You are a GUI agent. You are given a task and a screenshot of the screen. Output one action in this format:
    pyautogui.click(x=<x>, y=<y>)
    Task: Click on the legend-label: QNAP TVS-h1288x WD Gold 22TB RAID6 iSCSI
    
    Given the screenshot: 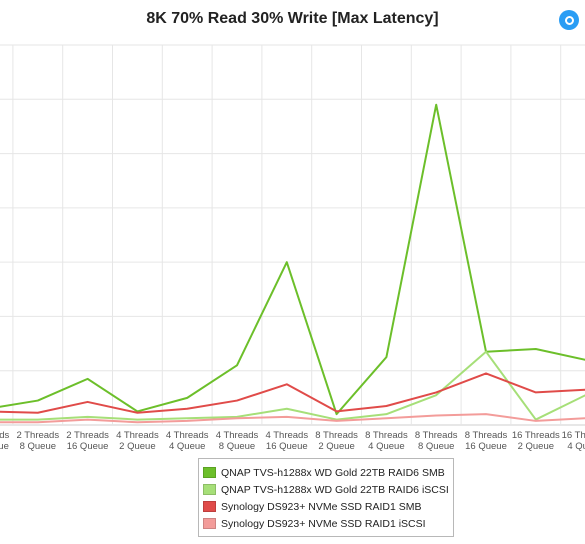 What is the action you would take?
    pyautogui.click(x=335, y=489)
    